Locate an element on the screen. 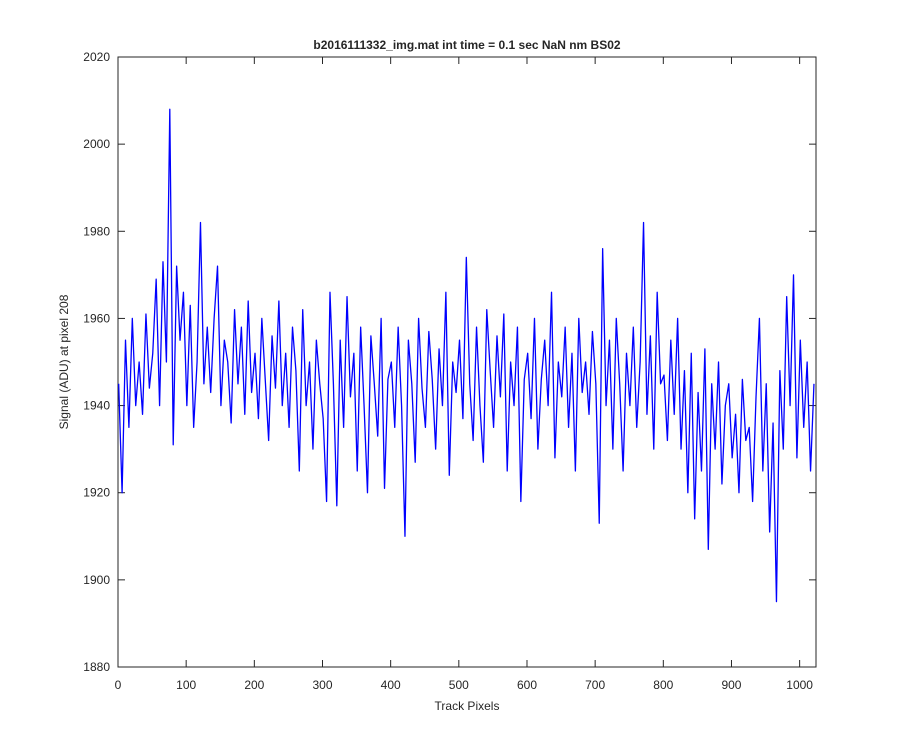 Image resolution: width=900 pixels, height=750 pixels. y-tick-label: 1880 is located at coordinates (96, 667).